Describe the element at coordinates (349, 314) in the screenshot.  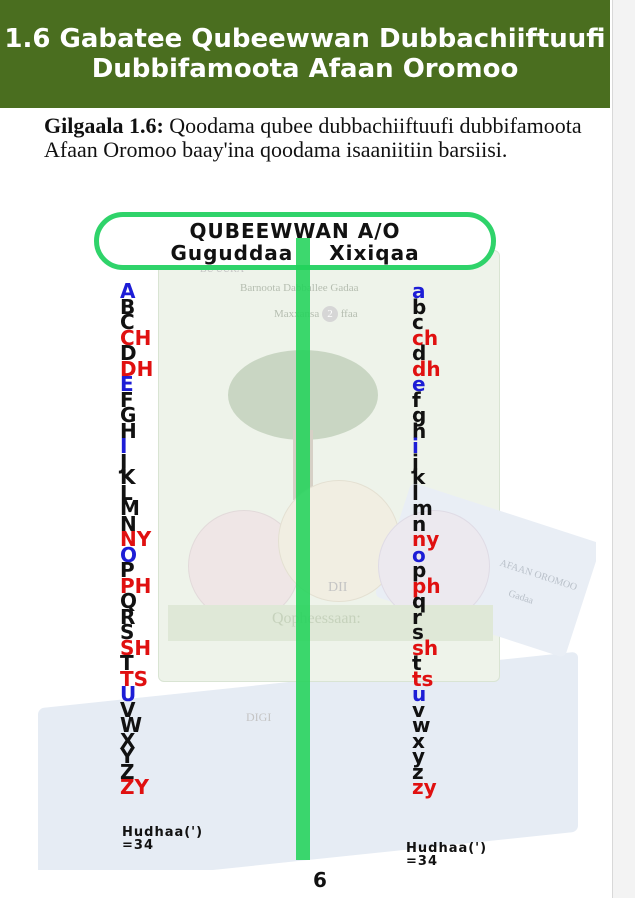
I see `bg-text-edition-tail: ffaa` at that location.